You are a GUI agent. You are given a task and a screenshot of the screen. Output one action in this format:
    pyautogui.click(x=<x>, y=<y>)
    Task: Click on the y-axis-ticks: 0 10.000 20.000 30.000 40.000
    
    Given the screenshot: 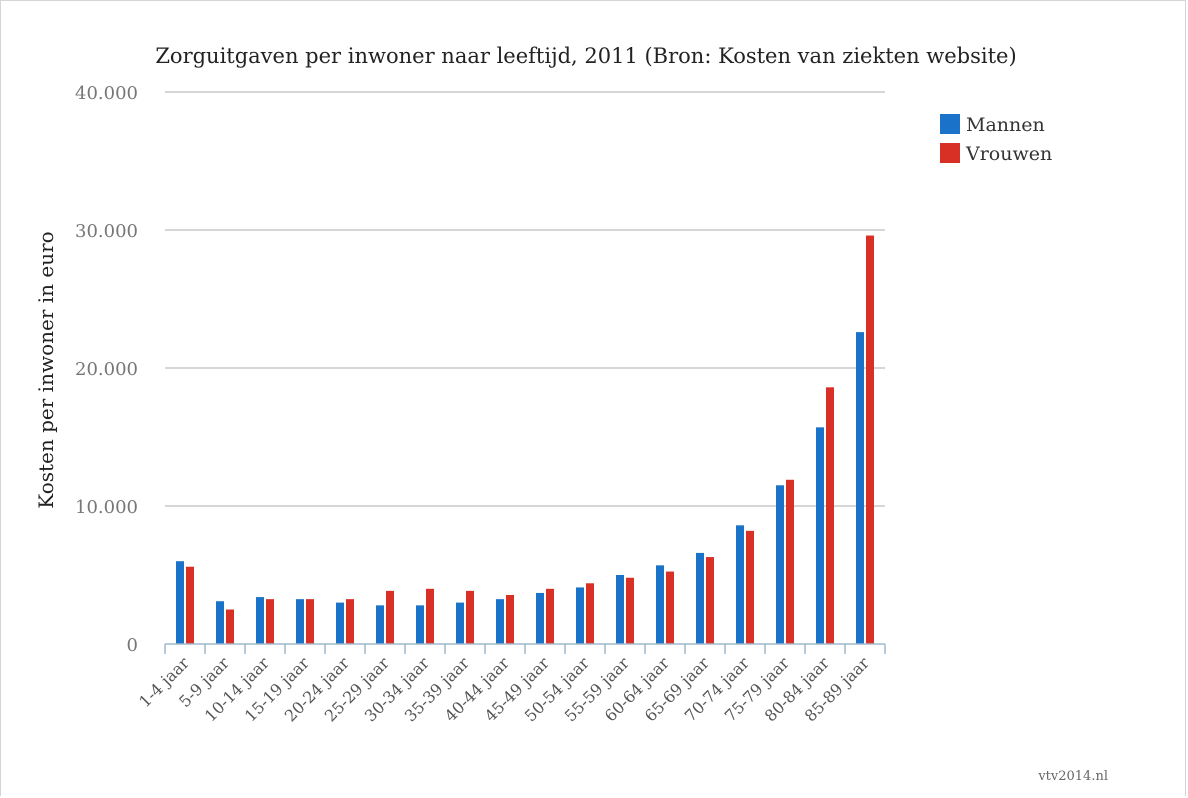 What is the action you would take?
    pyautogui.click(x=106, y=369)
    